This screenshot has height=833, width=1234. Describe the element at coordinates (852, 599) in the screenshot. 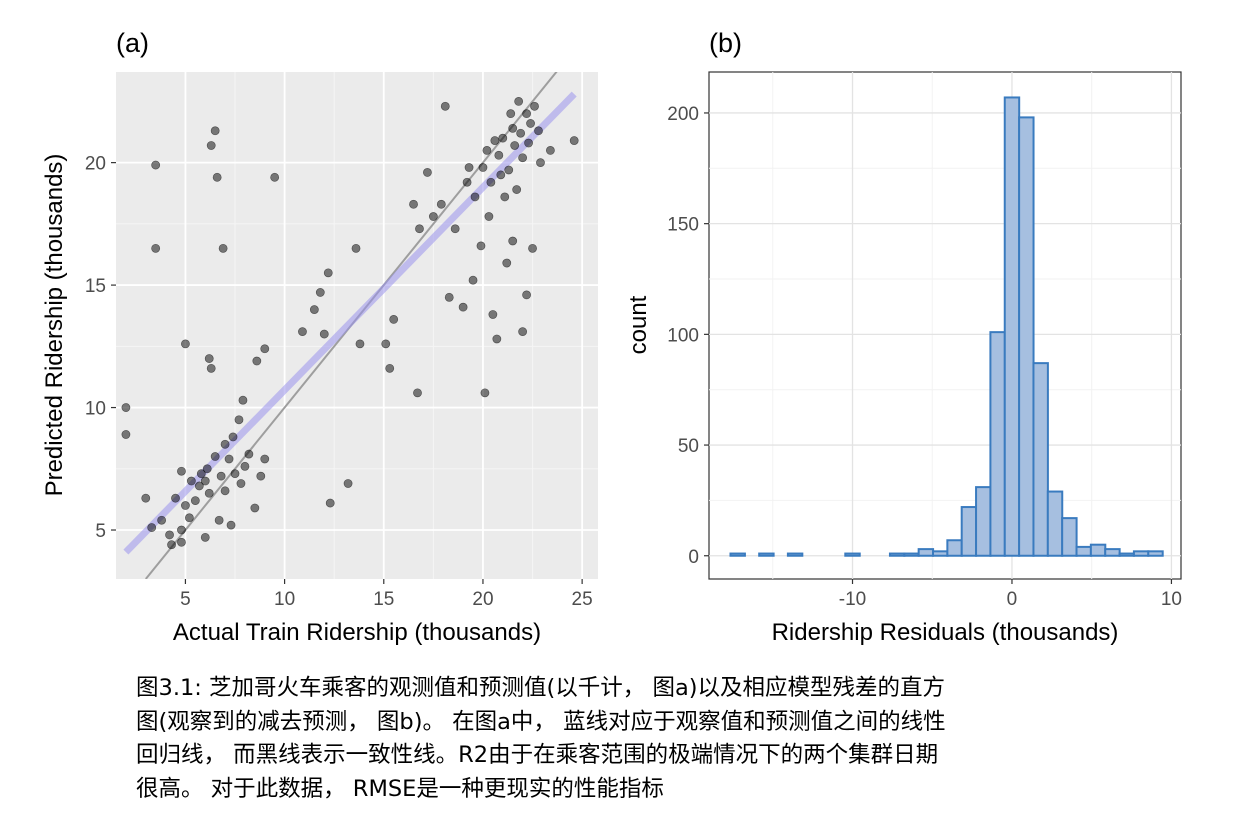

I see `x-tick-label: -10` at that location.